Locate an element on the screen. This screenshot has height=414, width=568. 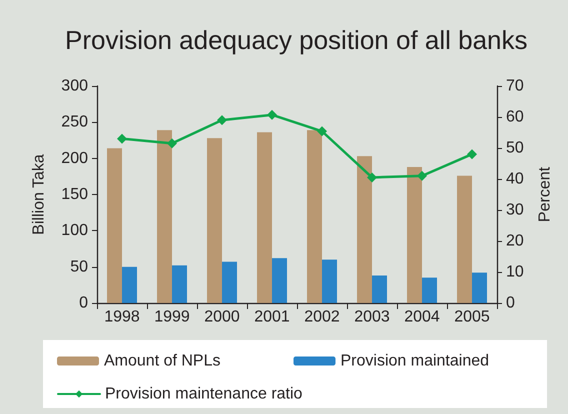
y2-tick-label: 70 is located at coordinates (515, 86).